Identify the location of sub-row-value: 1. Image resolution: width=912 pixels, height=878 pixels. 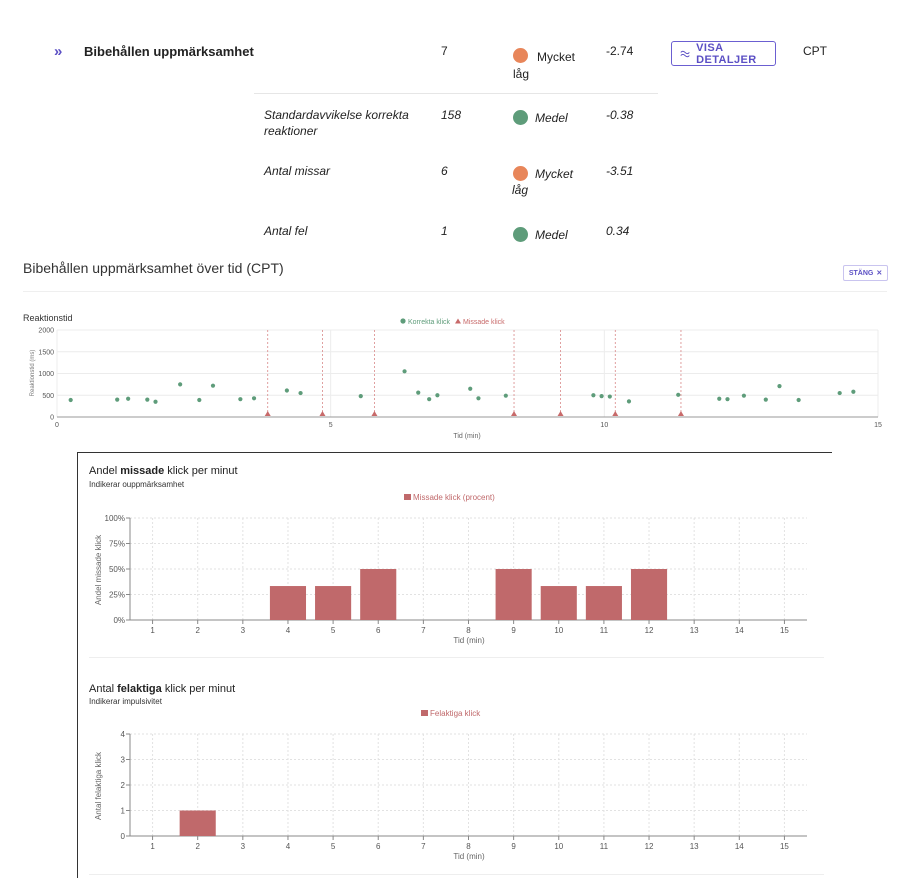
(444, 231).